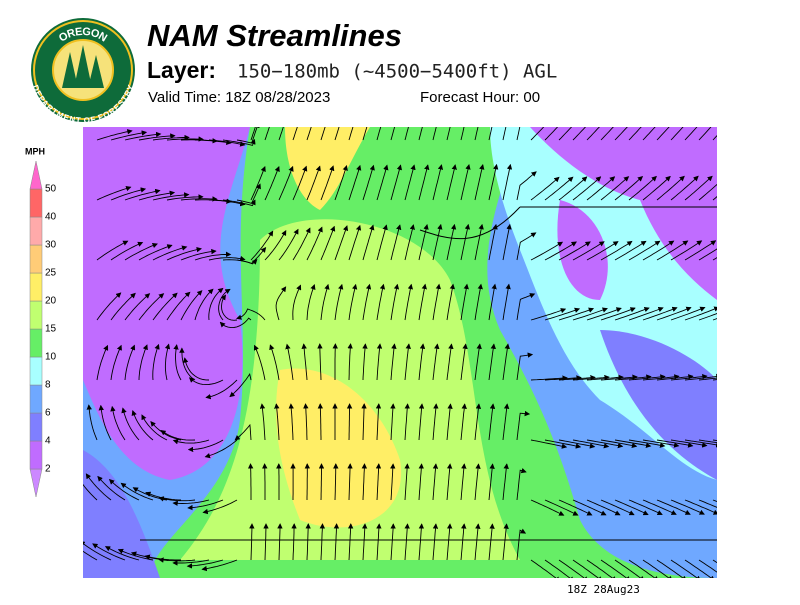 The image size is (800, 605). What do you see at coordinates (36, 175) in the screenshot?
I see `colorbar-over` at bounding box center [36, 175].